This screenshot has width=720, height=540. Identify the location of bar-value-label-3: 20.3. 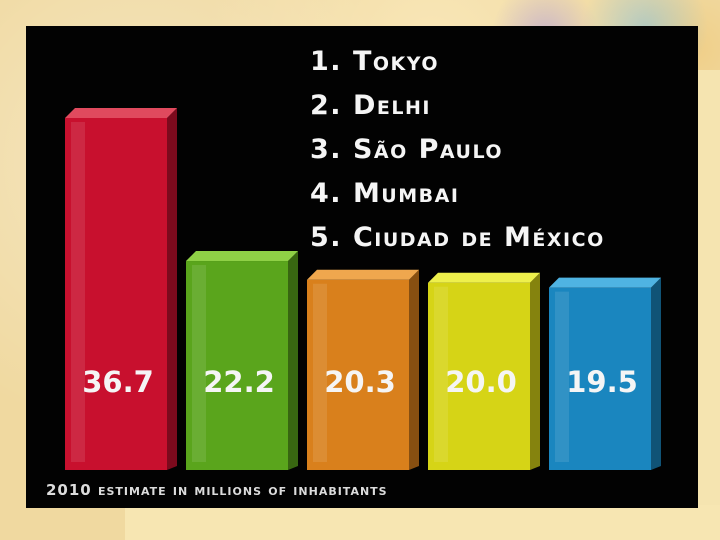
(360, 382).